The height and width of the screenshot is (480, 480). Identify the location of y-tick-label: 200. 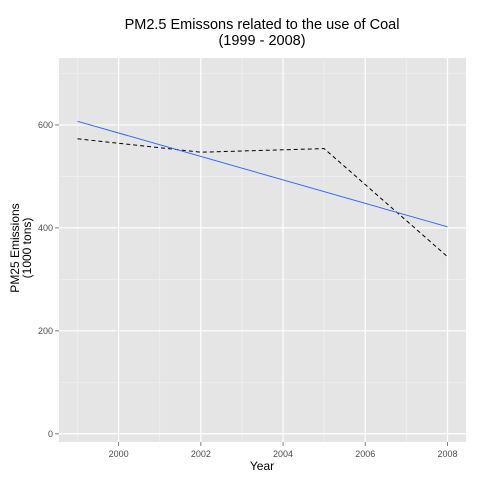
(45, 331).